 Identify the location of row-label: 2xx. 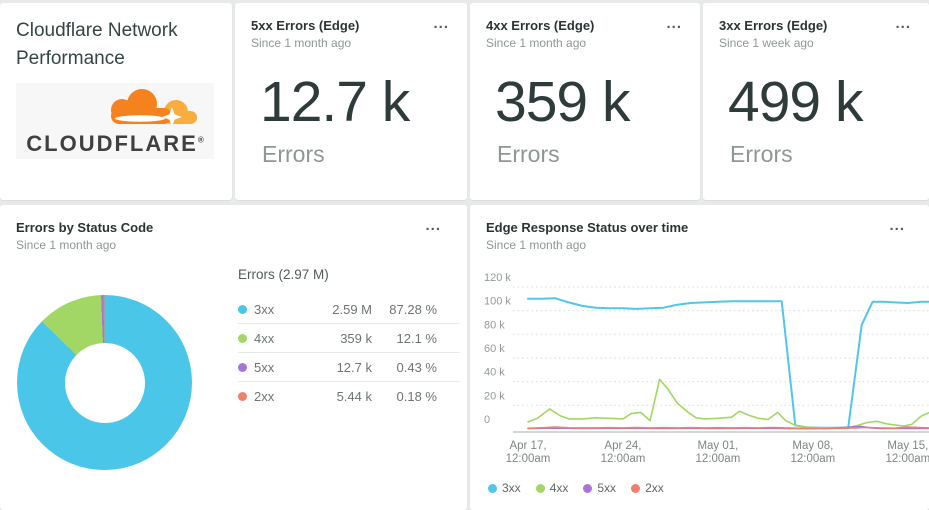
(264, 396).